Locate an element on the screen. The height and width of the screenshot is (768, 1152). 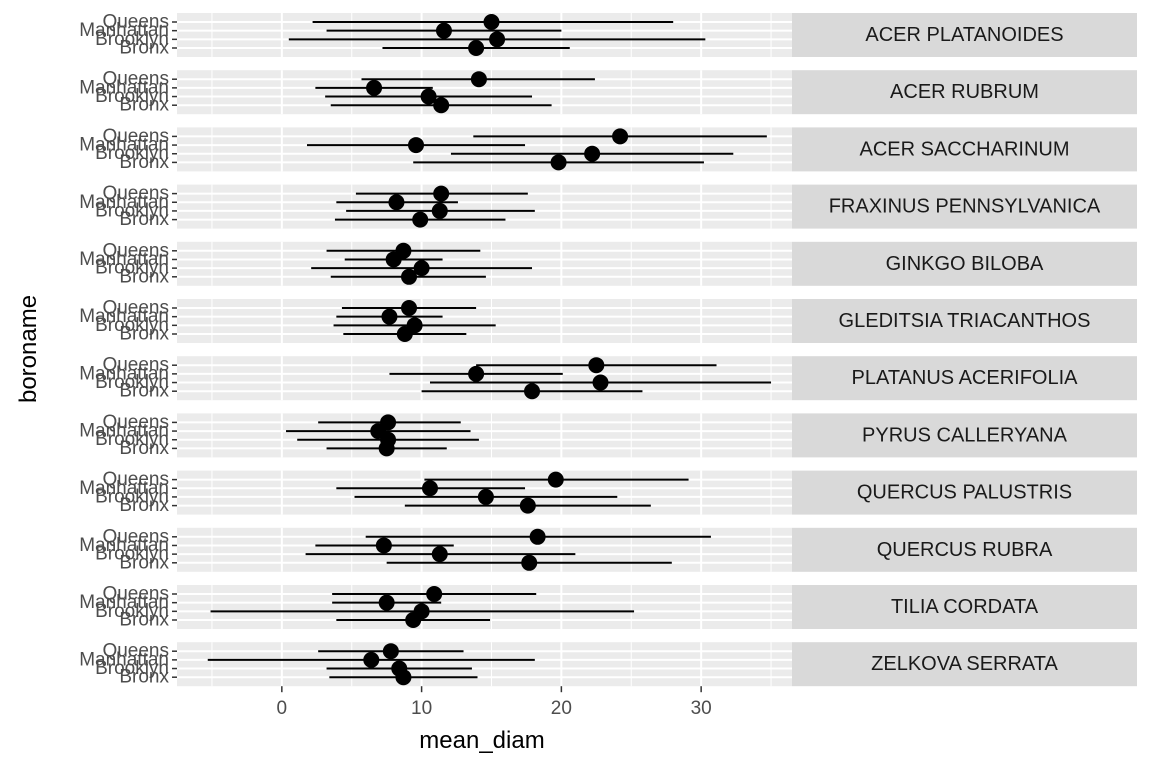
facet-strip-label: ZELKOVA SERRATA is located at coordinates (964, 664).